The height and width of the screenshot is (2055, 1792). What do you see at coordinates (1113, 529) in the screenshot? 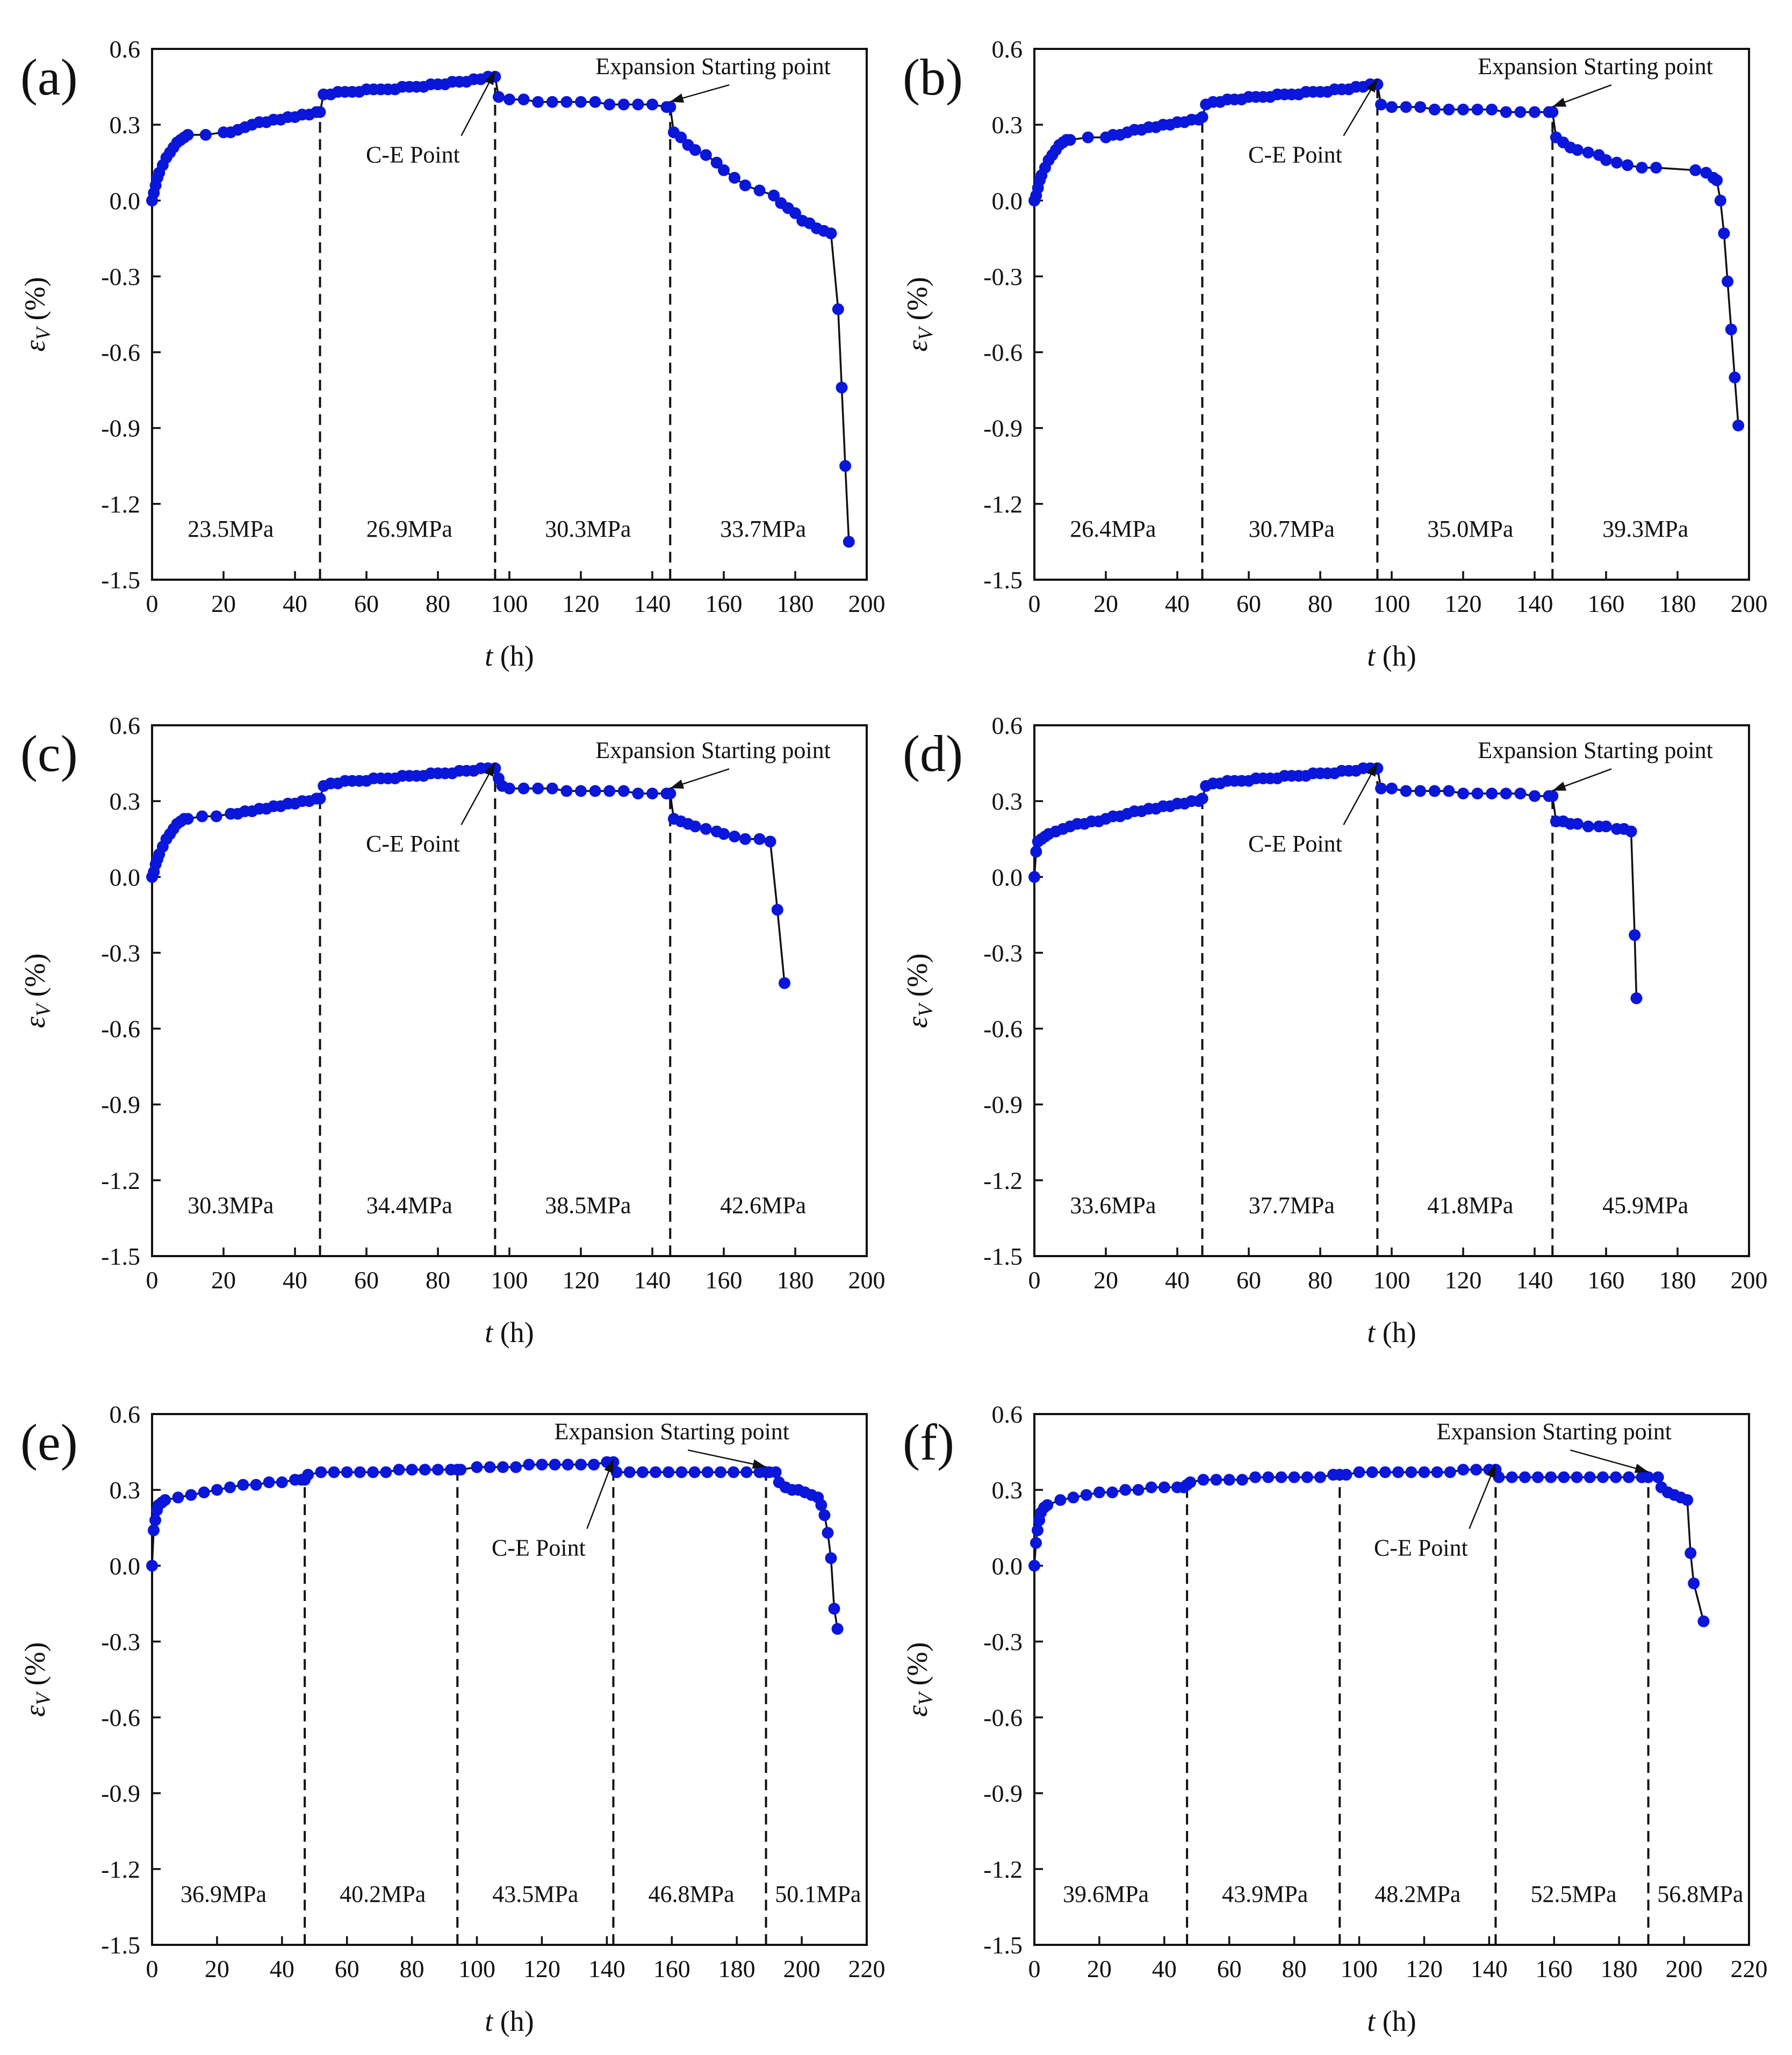
I see `stage-pressure-label: 26.4MPa` at bounding box center [1113, 529].